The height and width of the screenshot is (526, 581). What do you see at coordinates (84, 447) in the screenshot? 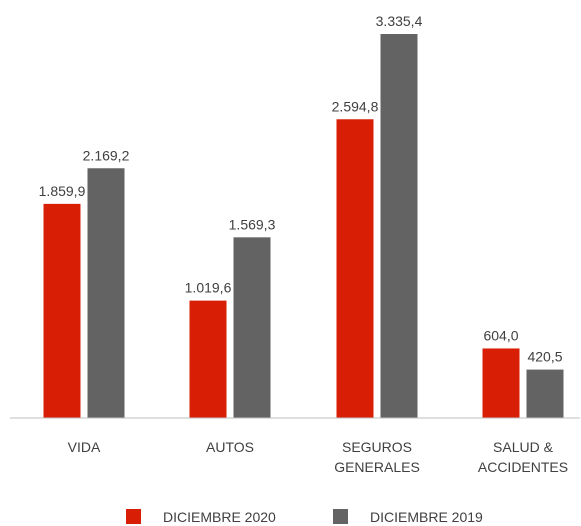
I see `category-label: VIDA` at bounding box center [84, 447].